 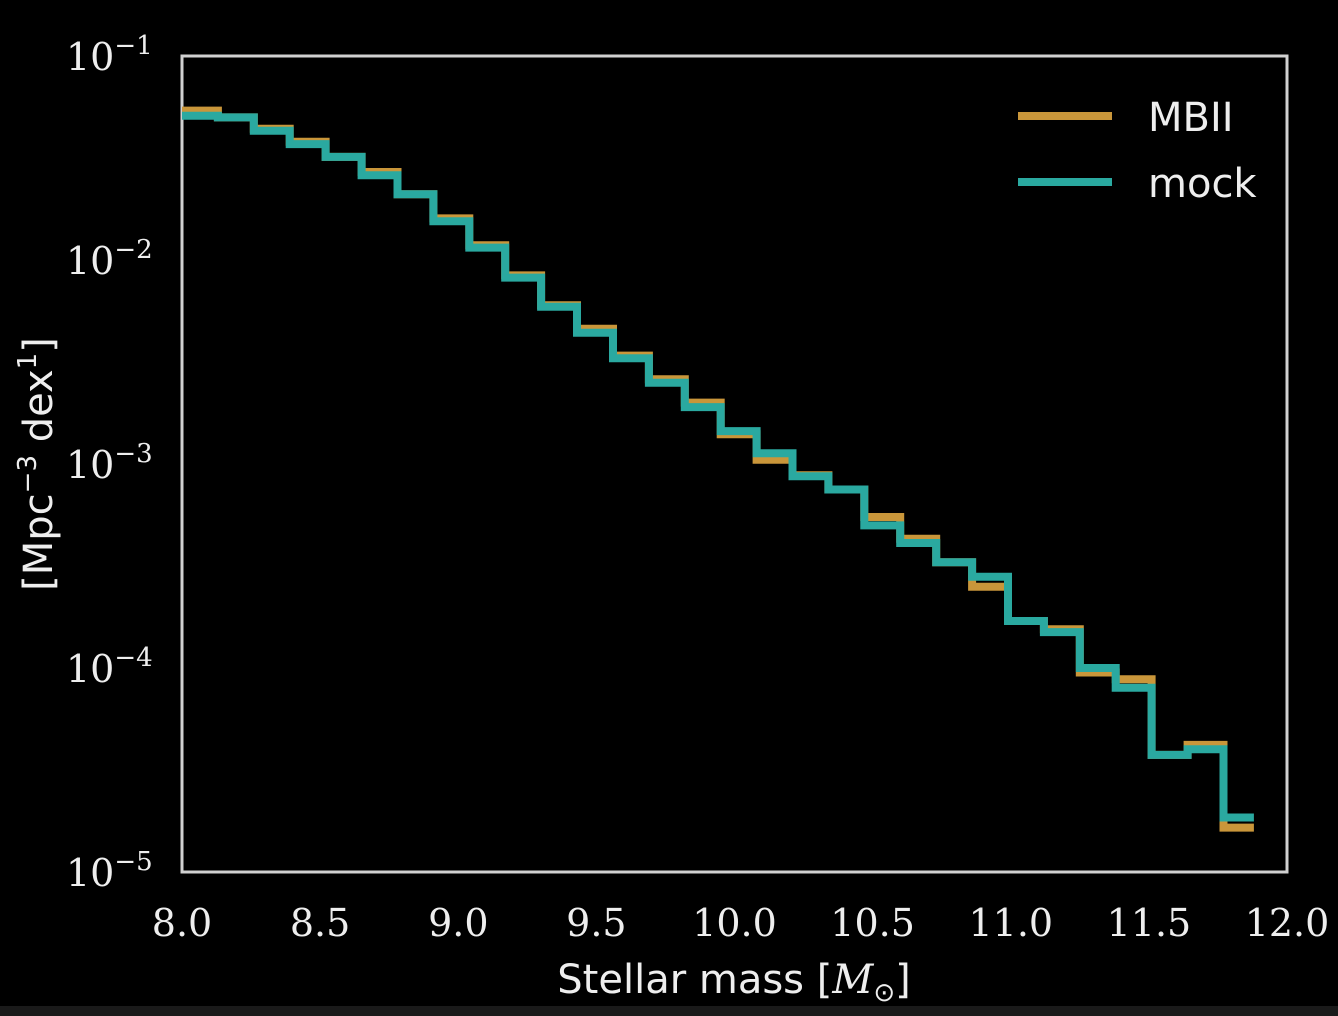 What do you see at coordinates (1287, 923) in the screenshot?
I see `x-tick-label: 12.0` at bounding box center [1287, 923].